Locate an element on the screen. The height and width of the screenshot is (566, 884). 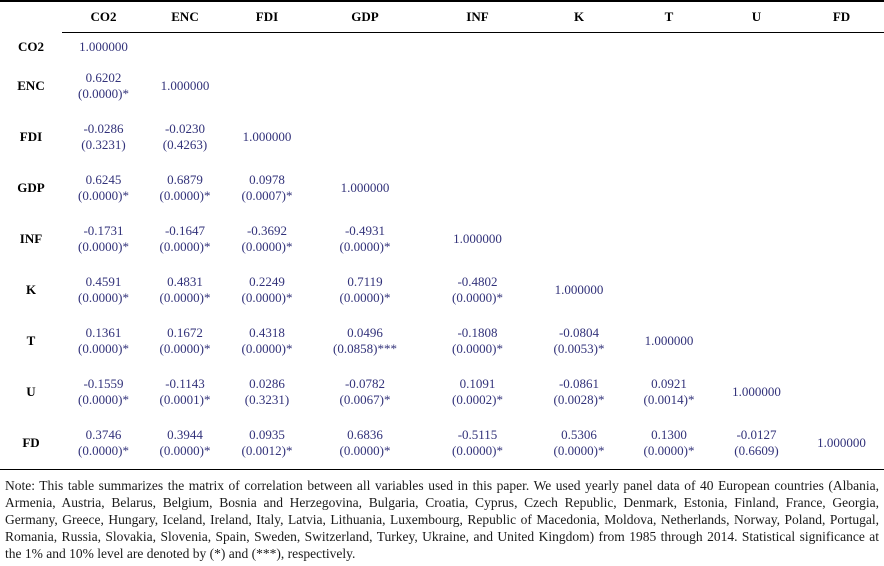
matrix-cell: -0.1647 (0.0000)* is located at coordinates (185, 239).